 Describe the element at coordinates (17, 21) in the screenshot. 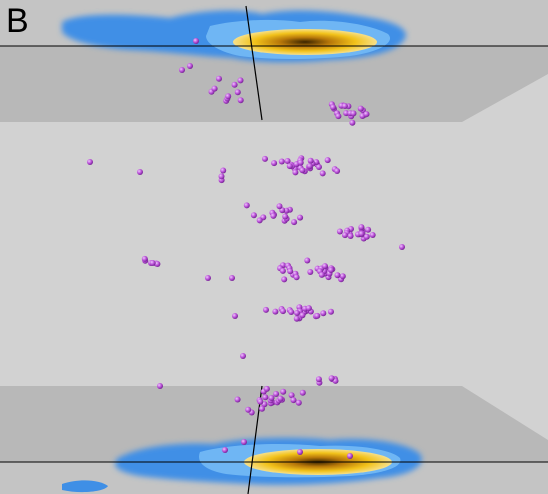

I see `panel-label: B` at that location.